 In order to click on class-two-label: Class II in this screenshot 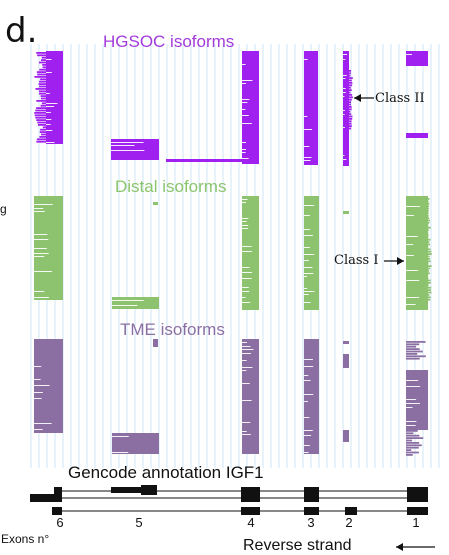, I will do `click(400, 98)`.